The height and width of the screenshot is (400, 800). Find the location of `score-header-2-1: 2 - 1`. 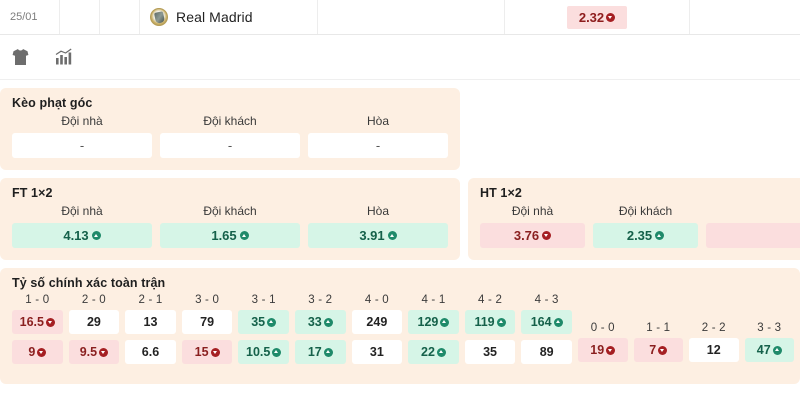

score-header-2-1: 2 - 1 is located at coordinates (150, 300).